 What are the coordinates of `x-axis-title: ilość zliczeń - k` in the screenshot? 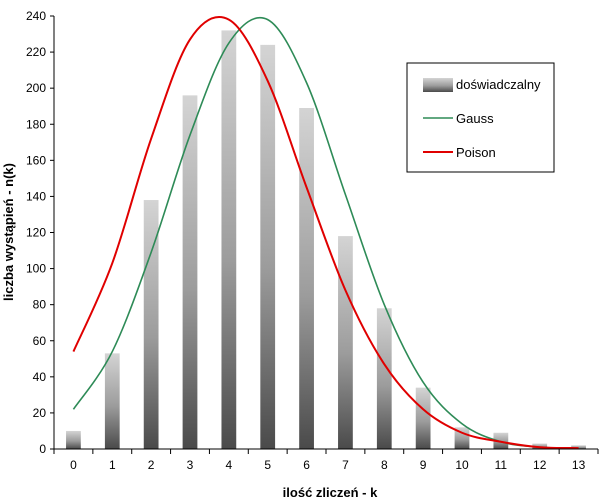 It's located at (330, 492).